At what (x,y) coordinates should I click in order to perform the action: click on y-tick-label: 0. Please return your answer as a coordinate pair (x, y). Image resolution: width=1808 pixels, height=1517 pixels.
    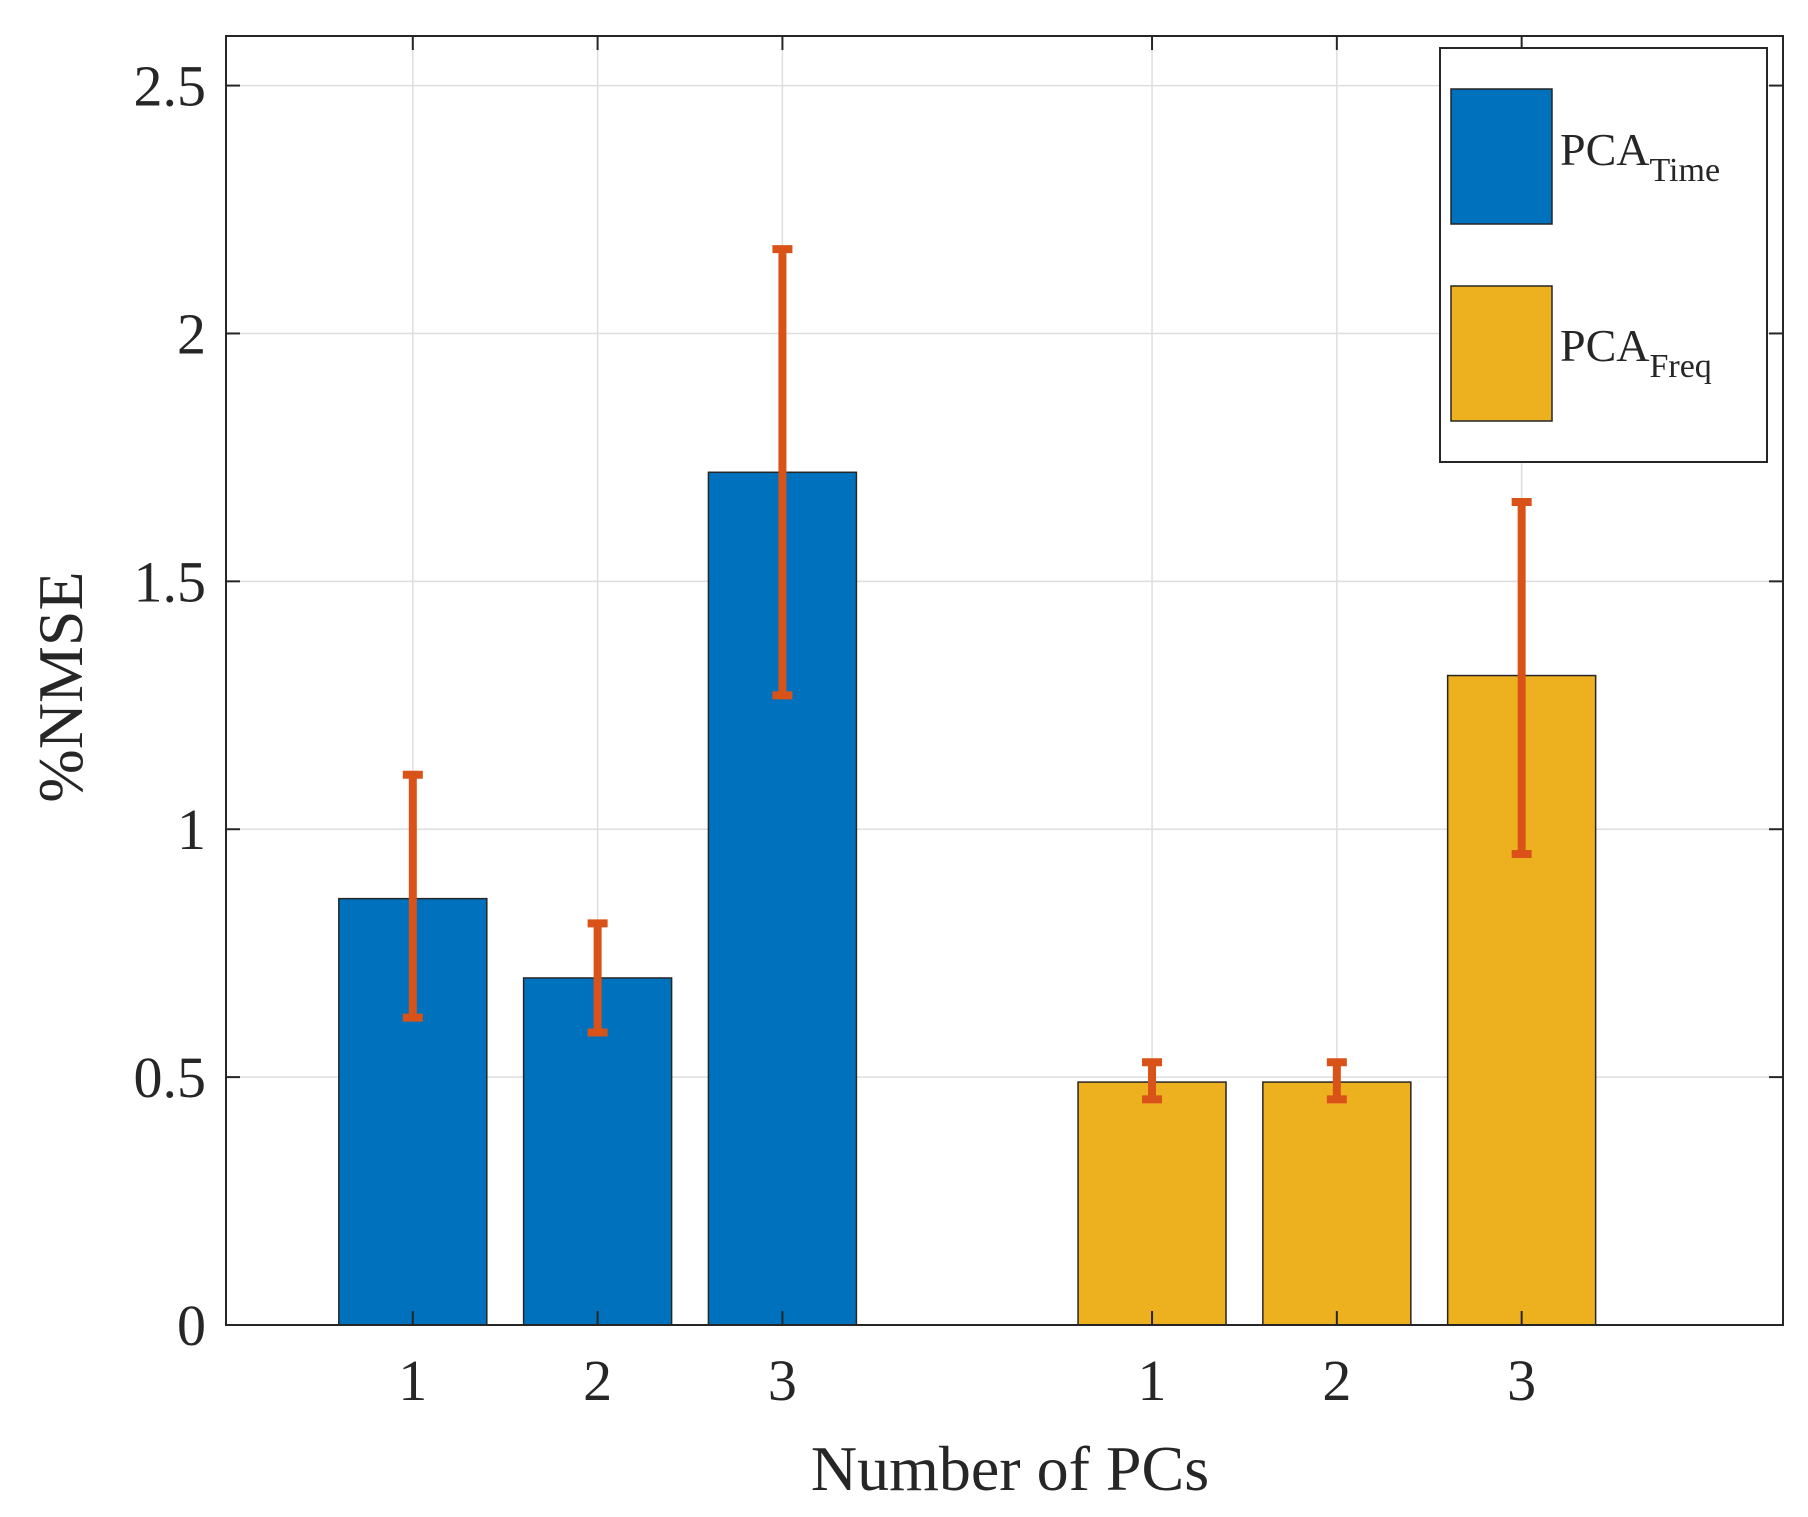
    Looking at the image, I should click on (191, 1325).